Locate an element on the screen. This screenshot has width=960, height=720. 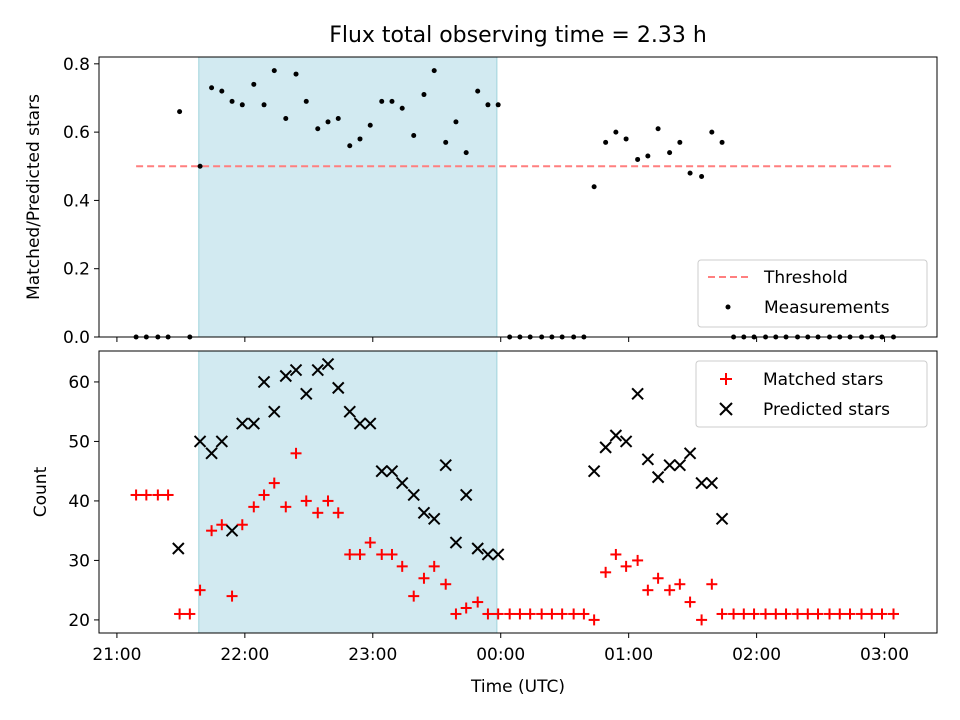
bottom-y-tick-label: 40 is located at coordinates (79, 502).